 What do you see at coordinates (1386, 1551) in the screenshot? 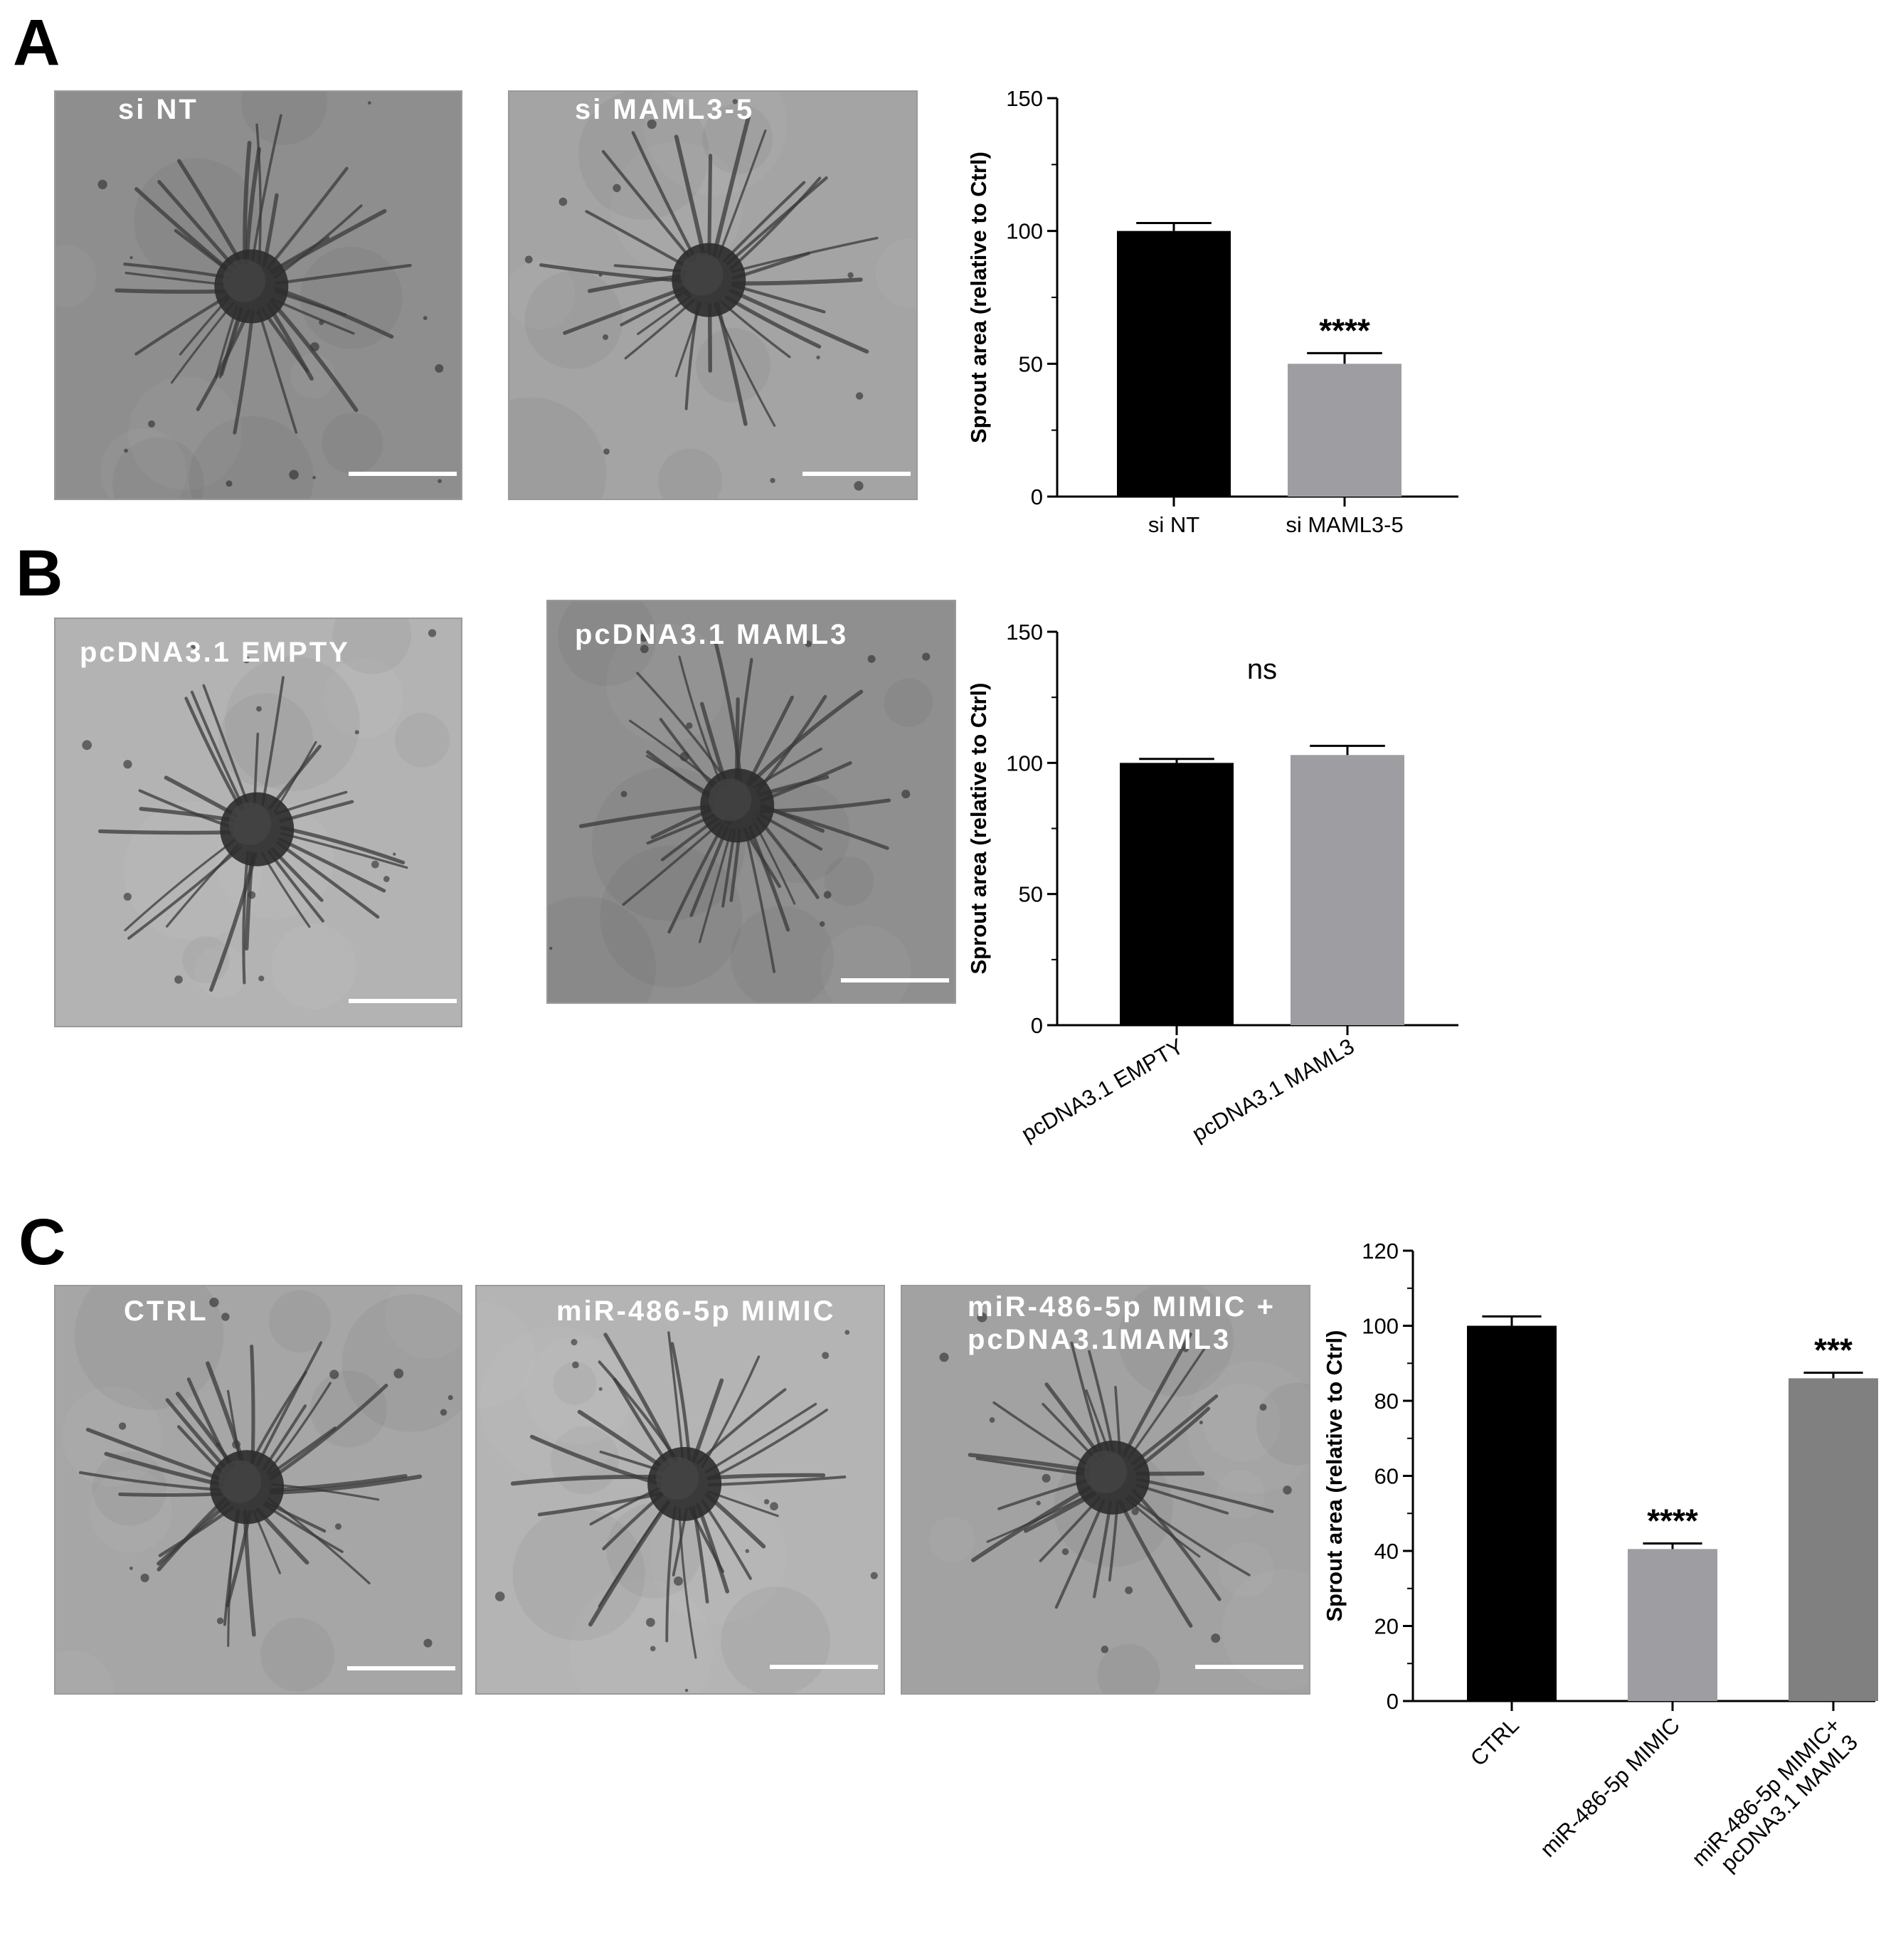
I see `y-tick-label: 40` at bounding box center [1386, 1551].